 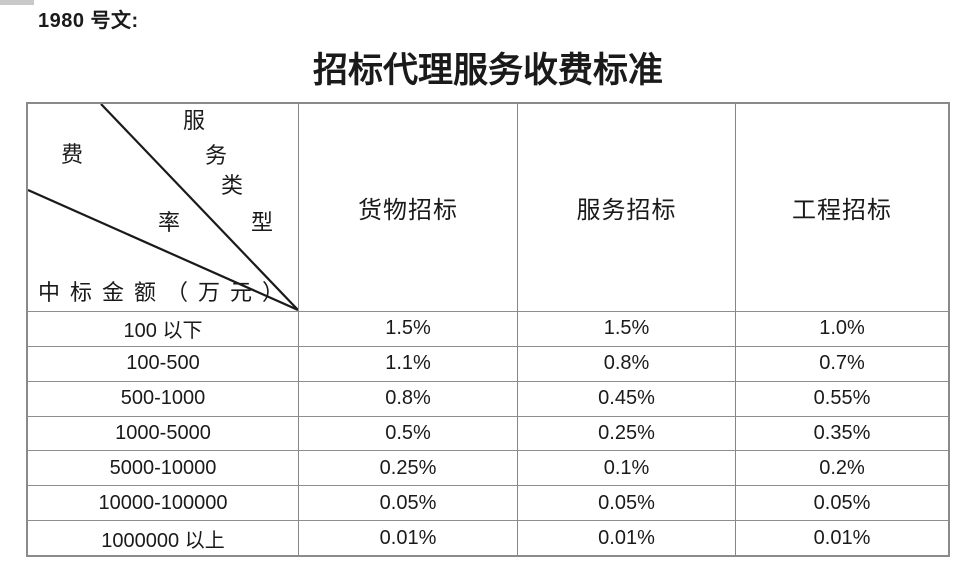 I want to click on page-title: 招标代理服务收费标准, so click(x=487, y=70).